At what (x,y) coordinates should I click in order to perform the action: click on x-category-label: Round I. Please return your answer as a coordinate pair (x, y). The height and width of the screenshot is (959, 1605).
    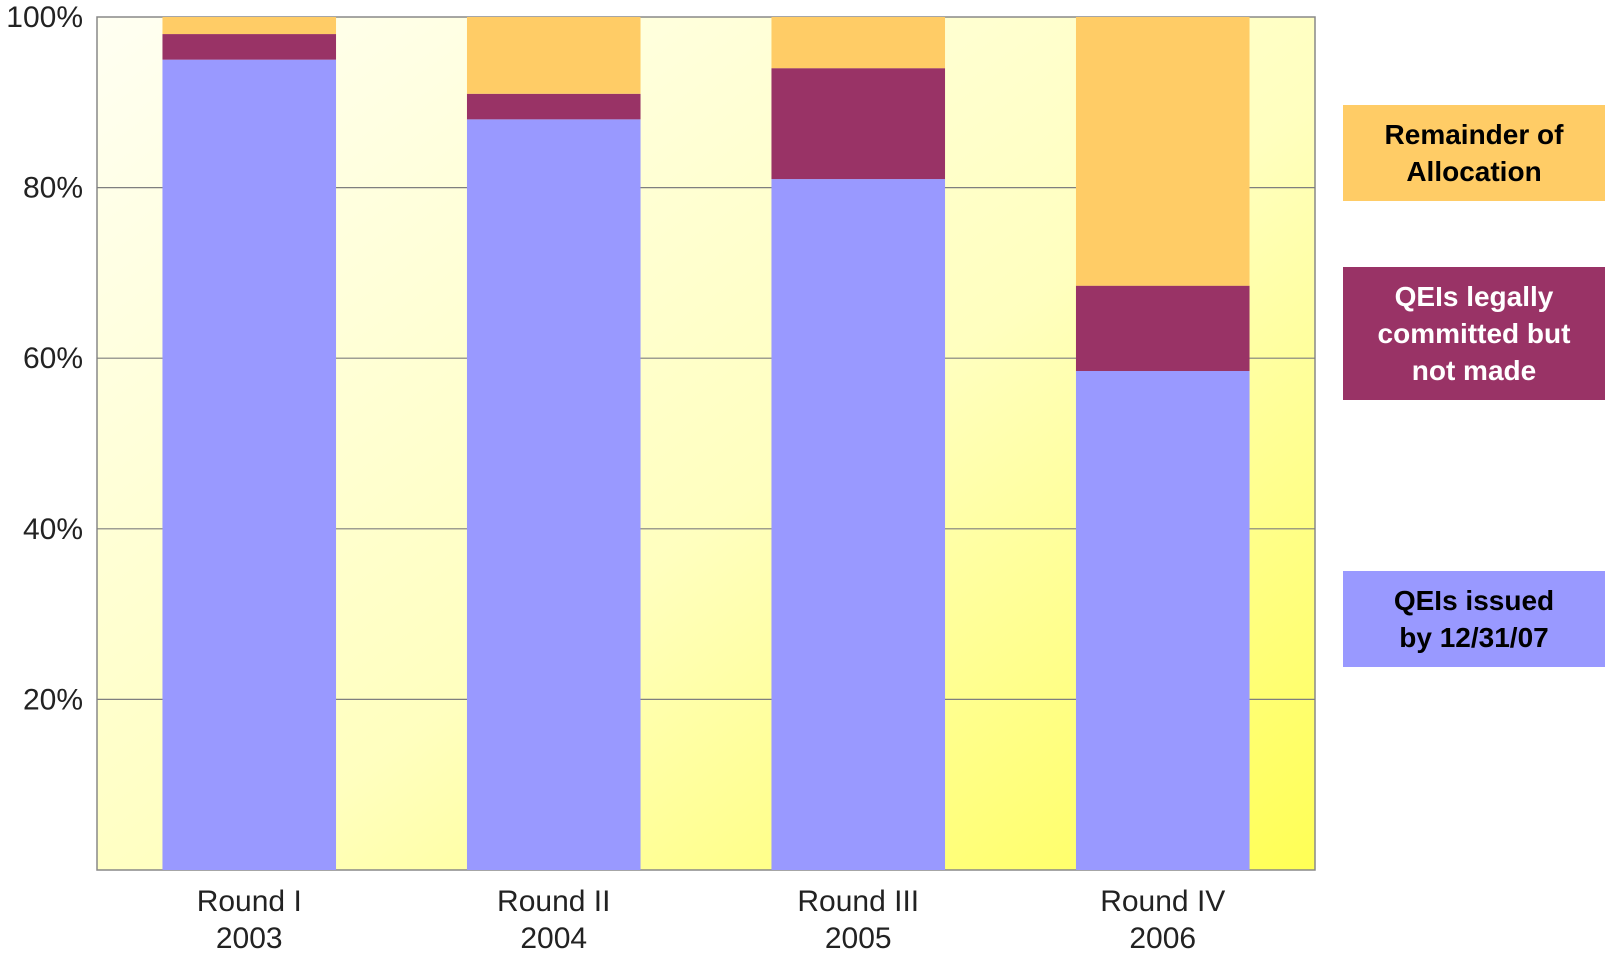
    Looking at the image, I should click on (249, 901).